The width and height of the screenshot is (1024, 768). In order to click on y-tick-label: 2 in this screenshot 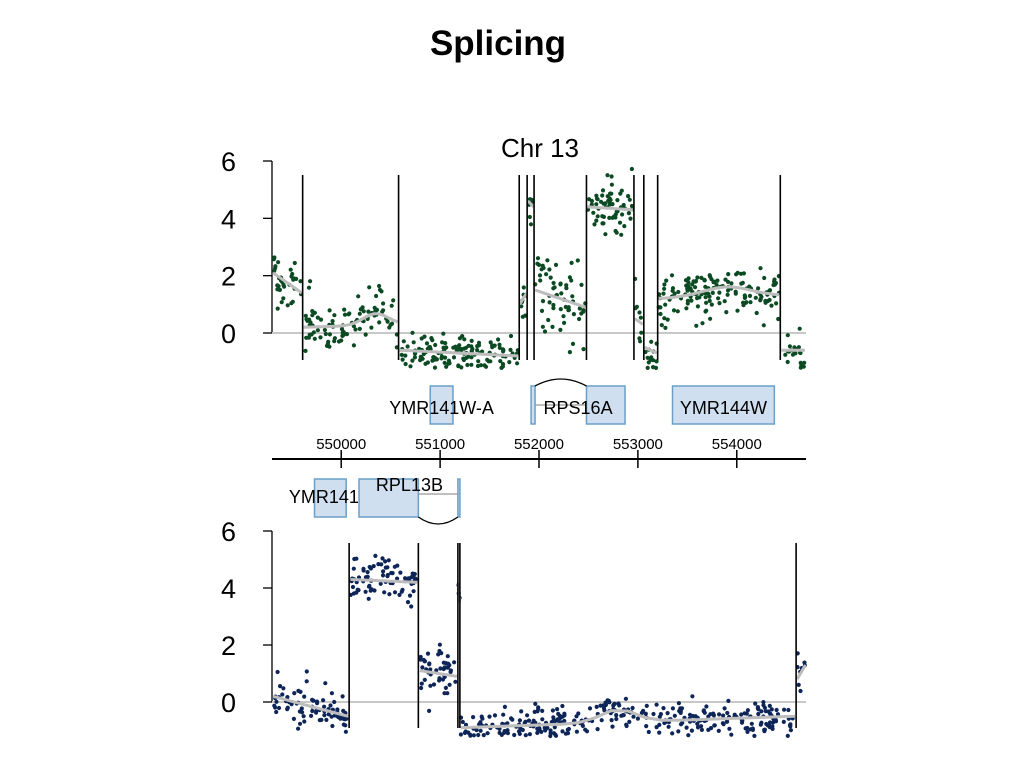, I will do `click(228, 646)`.